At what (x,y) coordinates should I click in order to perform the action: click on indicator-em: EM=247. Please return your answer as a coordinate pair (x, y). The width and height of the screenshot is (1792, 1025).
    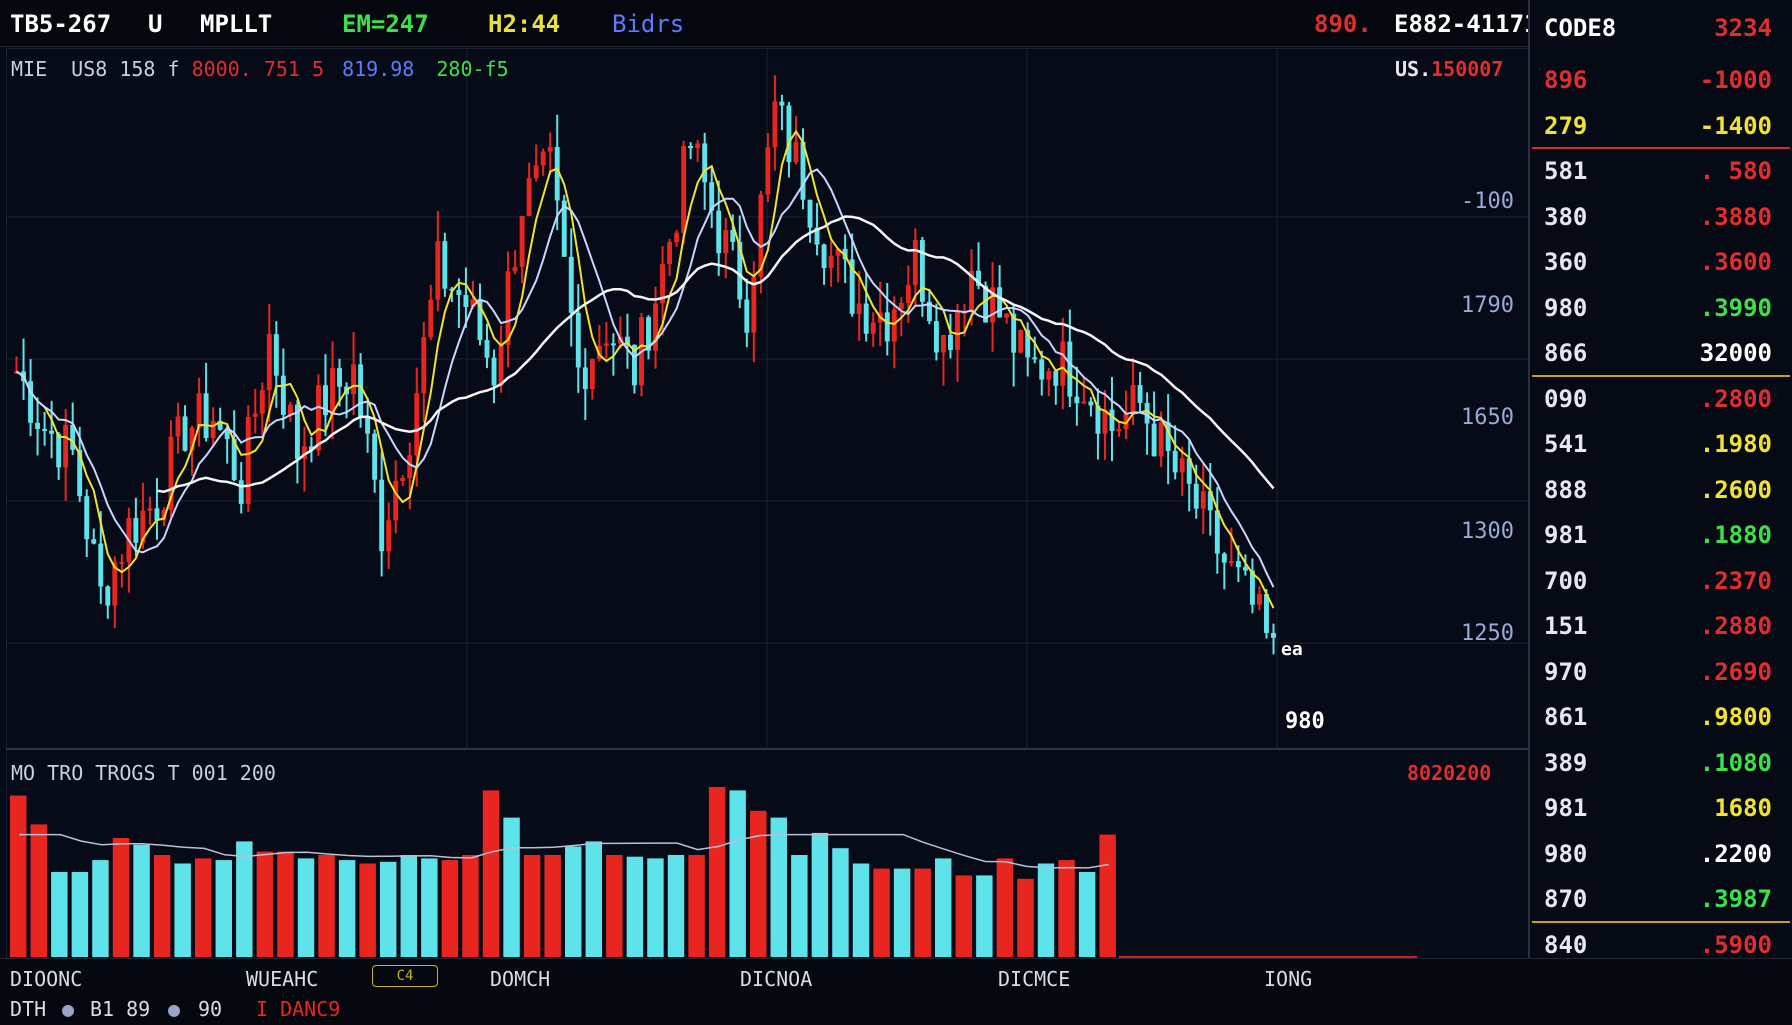
    Looking at the image, I should click on (385, 24).